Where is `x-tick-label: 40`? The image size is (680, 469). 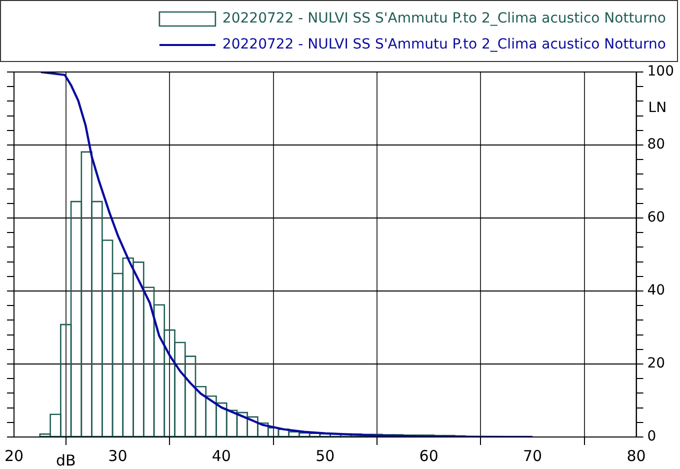 x-tick-label: 40 is located at coordinates (221, 455).